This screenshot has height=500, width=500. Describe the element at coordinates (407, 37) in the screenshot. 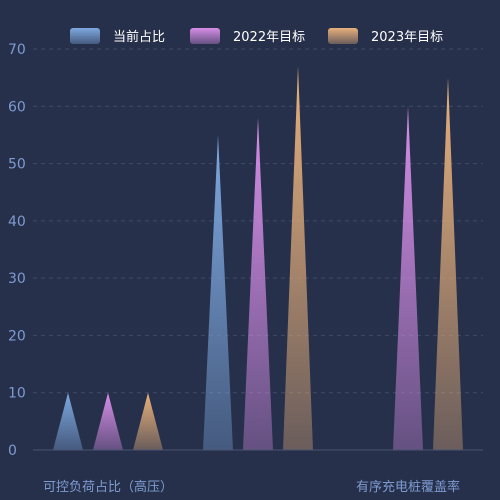

I see `legend-label: 2023年目标` at that location.